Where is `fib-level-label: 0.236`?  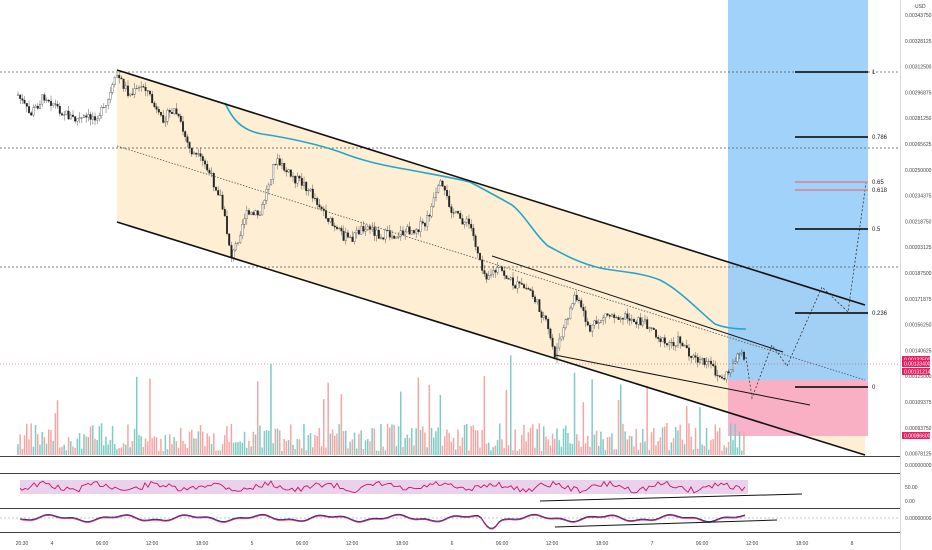
fib-level-label: 0.236 is located at coordinates (880, 314).